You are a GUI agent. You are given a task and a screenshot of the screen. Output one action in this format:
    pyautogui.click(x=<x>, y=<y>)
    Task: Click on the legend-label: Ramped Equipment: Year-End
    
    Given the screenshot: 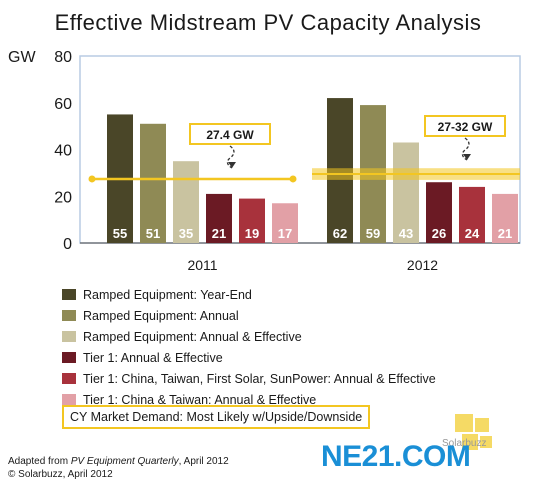 What is the action you would take?
    pyautogui.click(x=167, y=294)
    